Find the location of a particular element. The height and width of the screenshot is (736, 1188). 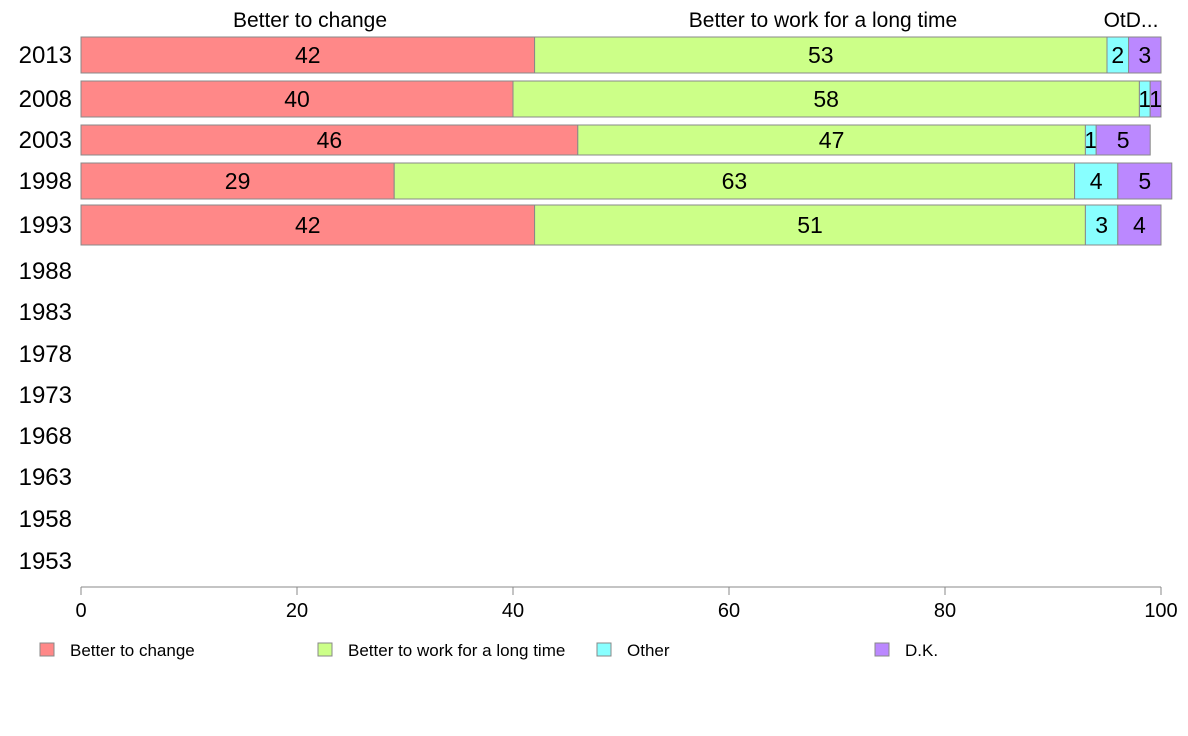

x-tick-label: 40 is located at coordinates (513, 611).